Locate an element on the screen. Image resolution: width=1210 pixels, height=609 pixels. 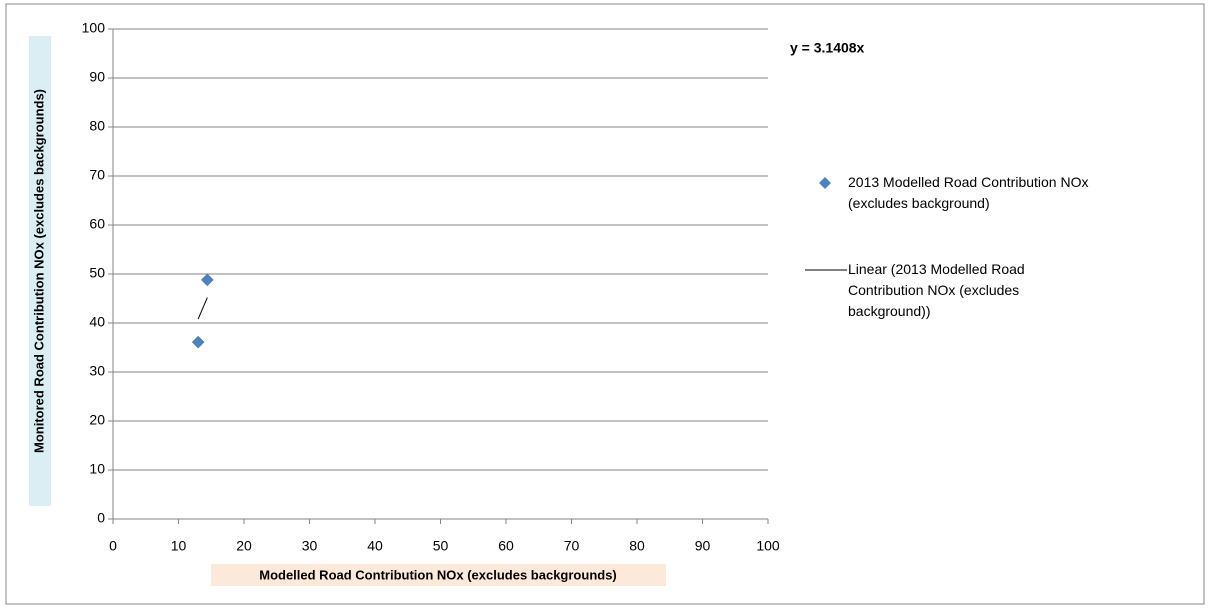
y-tick-label: 60 is located at coordinates (97, 224).